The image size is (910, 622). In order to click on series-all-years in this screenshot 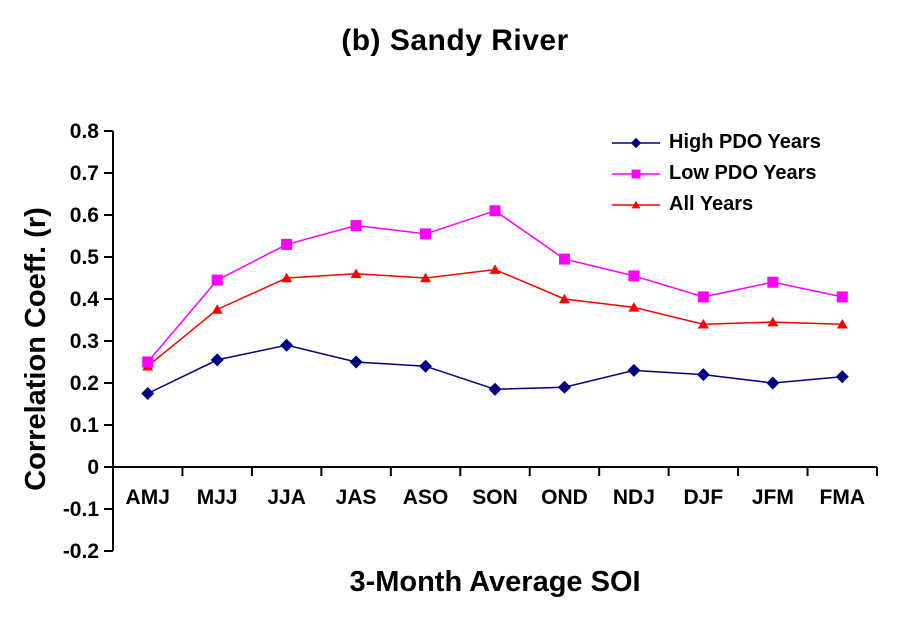, I will do `click(495, 317)`.